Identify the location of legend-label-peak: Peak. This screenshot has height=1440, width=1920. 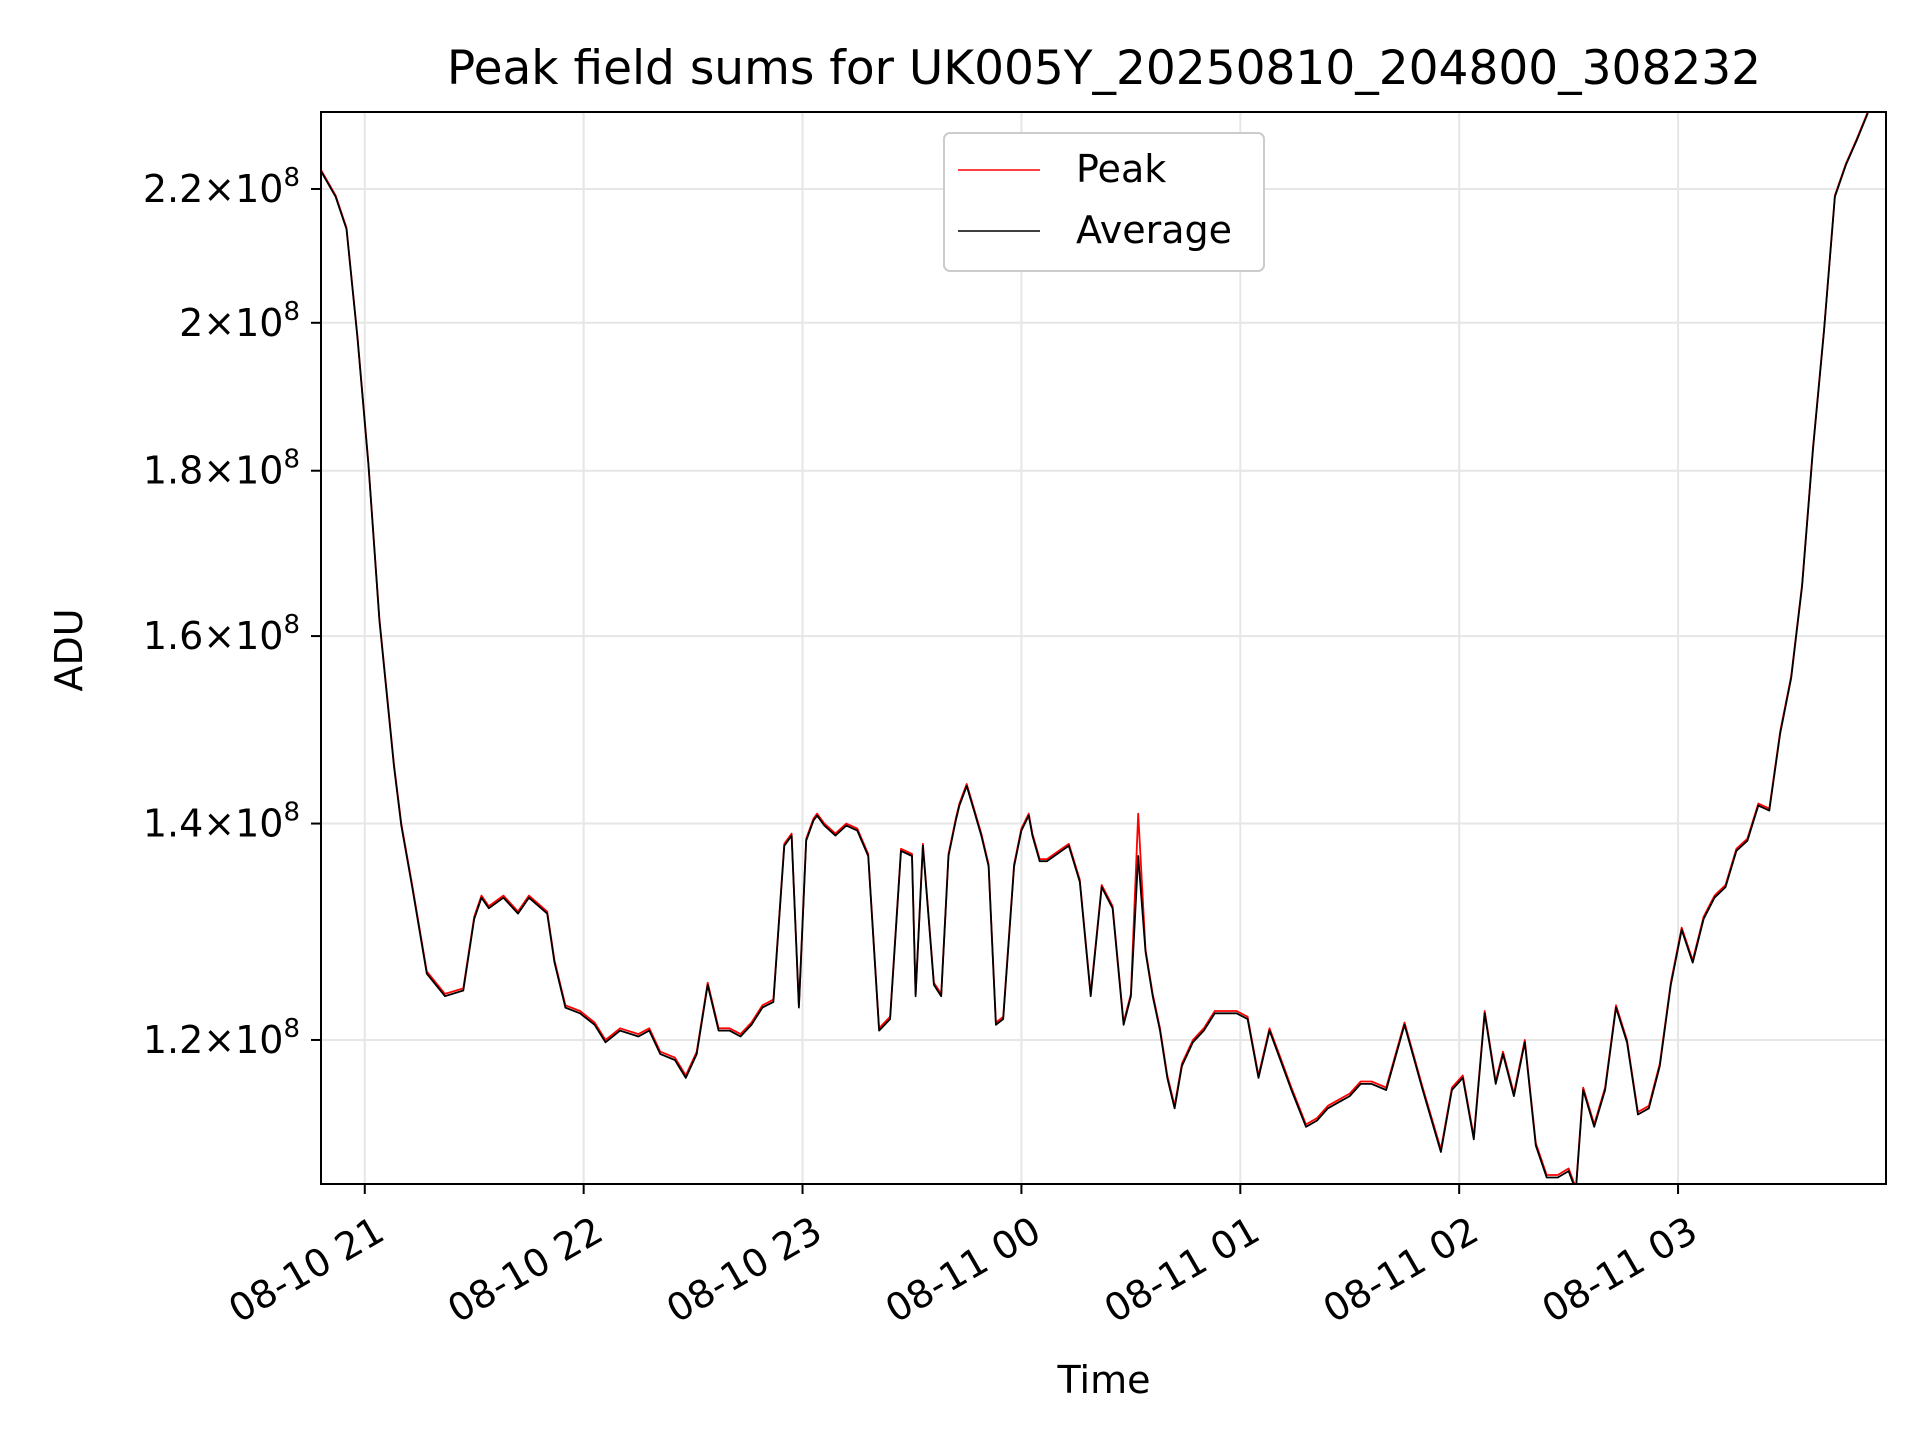
(1121, 169).